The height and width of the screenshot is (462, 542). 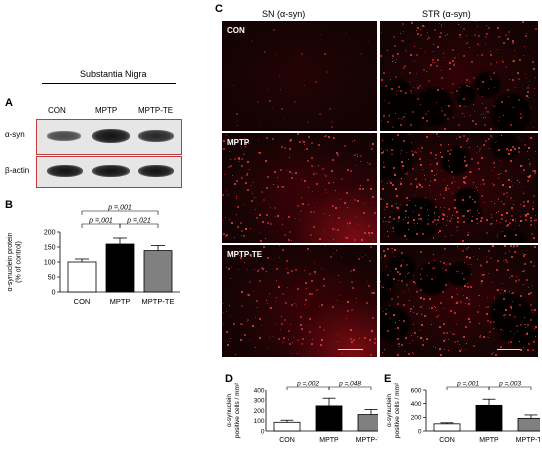 I want to click on micrograph-sn-mptp-te: MPTP-TE, so click(x=299, y=301).